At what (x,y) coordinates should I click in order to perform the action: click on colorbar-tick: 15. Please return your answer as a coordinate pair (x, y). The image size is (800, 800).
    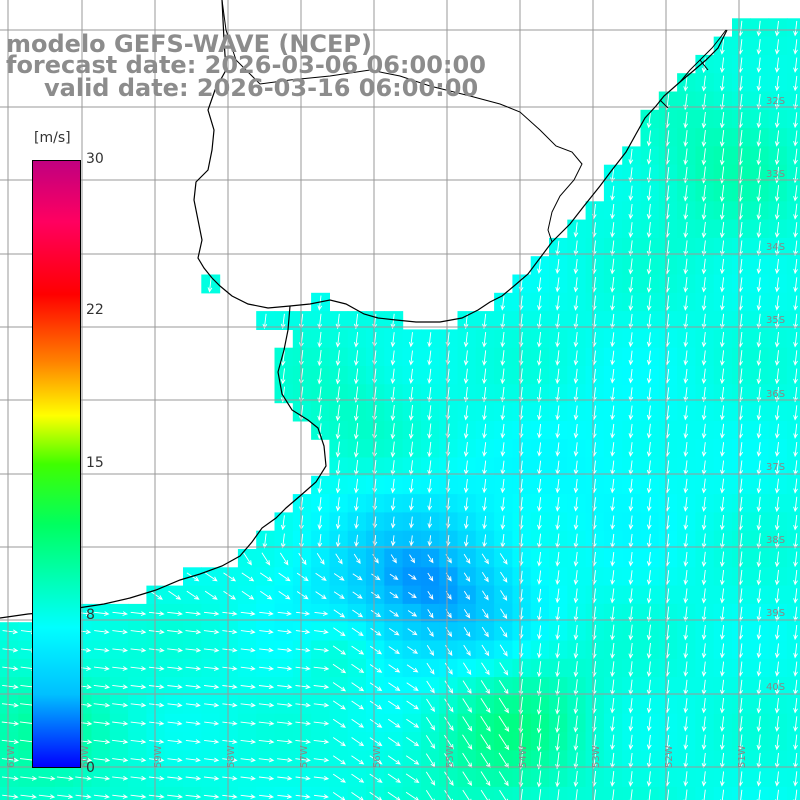
    Looking at the image, I should click on (95, 463).